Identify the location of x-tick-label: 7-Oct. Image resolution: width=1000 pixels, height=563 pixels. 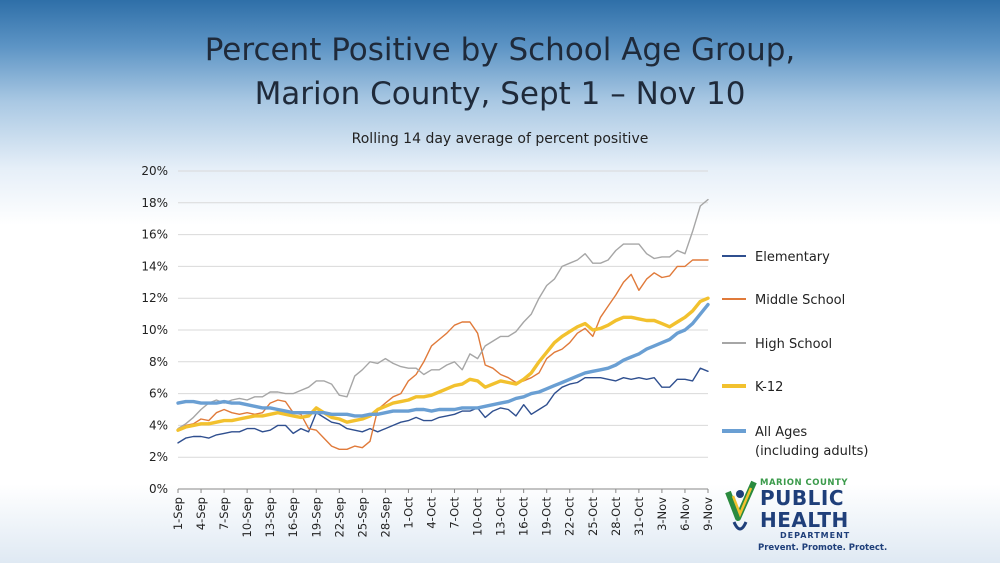
(455, 513).